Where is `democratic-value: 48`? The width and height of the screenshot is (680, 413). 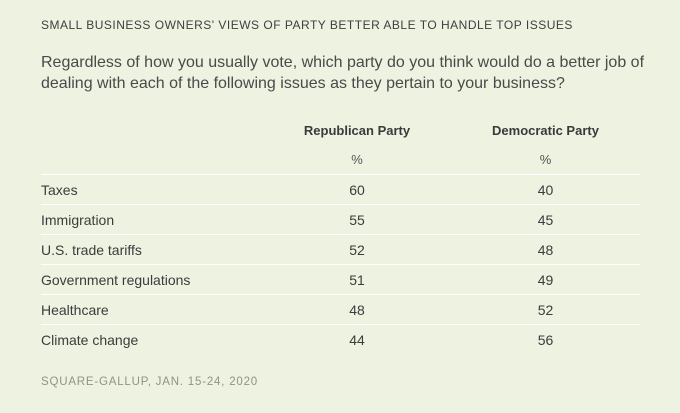
democratic-value: 48 is located at coordinates (545, 249).